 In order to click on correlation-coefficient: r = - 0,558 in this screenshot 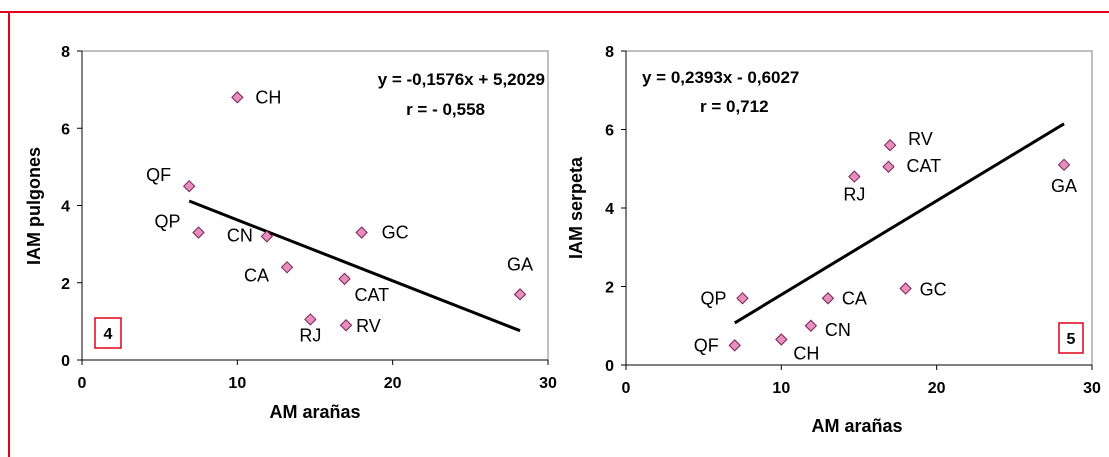, I will do `click(445, 109)`.